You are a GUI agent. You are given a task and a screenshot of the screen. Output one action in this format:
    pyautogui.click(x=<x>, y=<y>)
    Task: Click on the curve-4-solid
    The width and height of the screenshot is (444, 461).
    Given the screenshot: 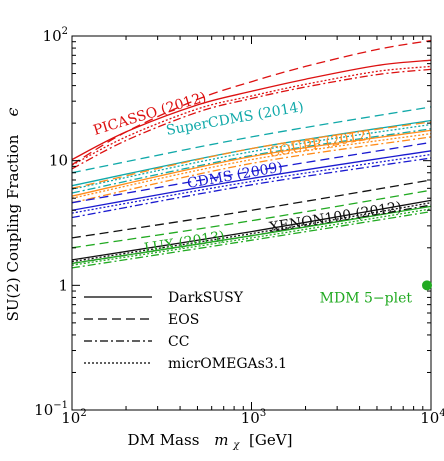 What is the action you would take?
    pyautogui.click(x=251, y=230)
    